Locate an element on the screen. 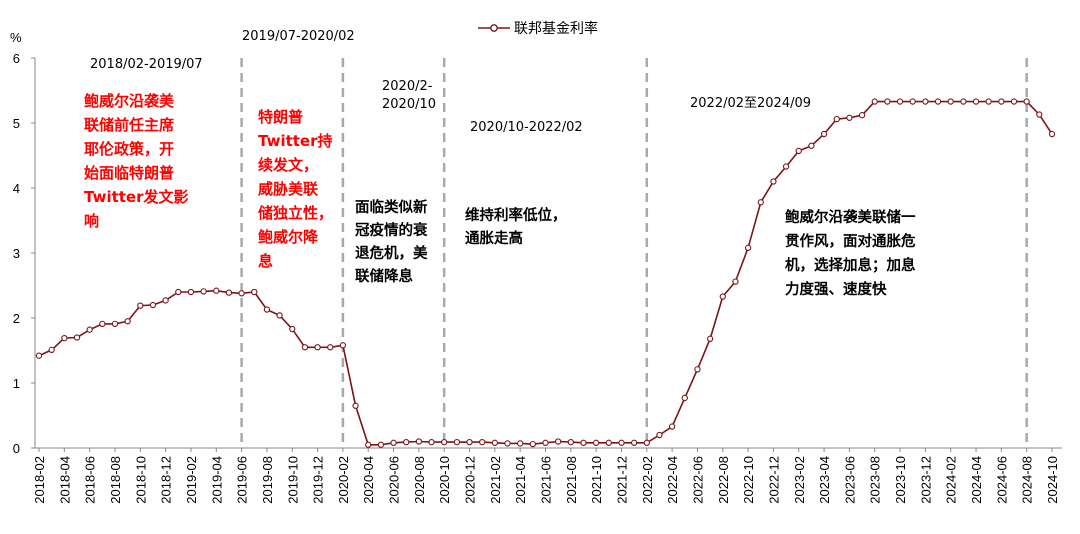 The height and width of the screenshot is (534, 1080). legend: 联邦基金利率 is located at coordinates (538, 28).